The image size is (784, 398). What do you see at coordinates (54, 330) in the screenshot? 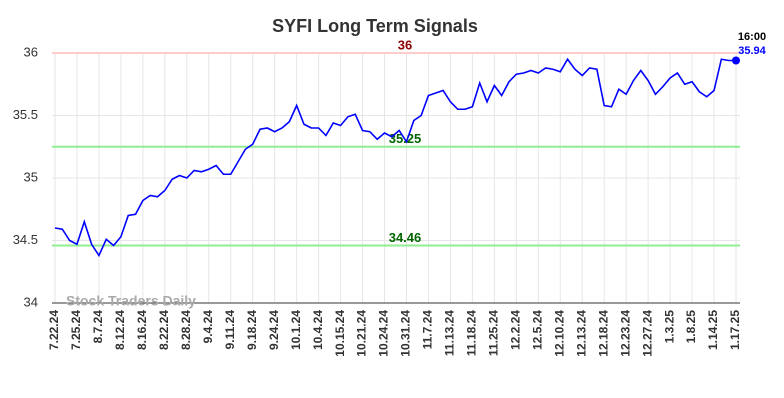
I see `x-tick-label: 7.22.24` at bounding box center [54, 330].